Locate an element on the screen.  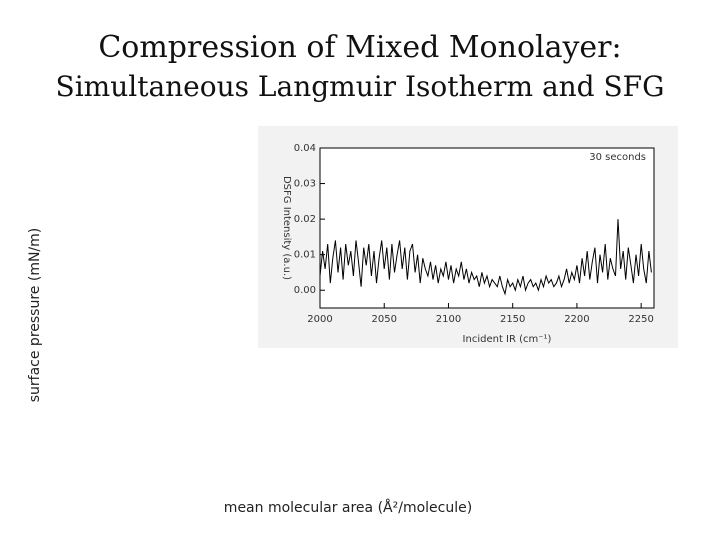
x-tick-label: 2200 is located at coordinates (576, 319).